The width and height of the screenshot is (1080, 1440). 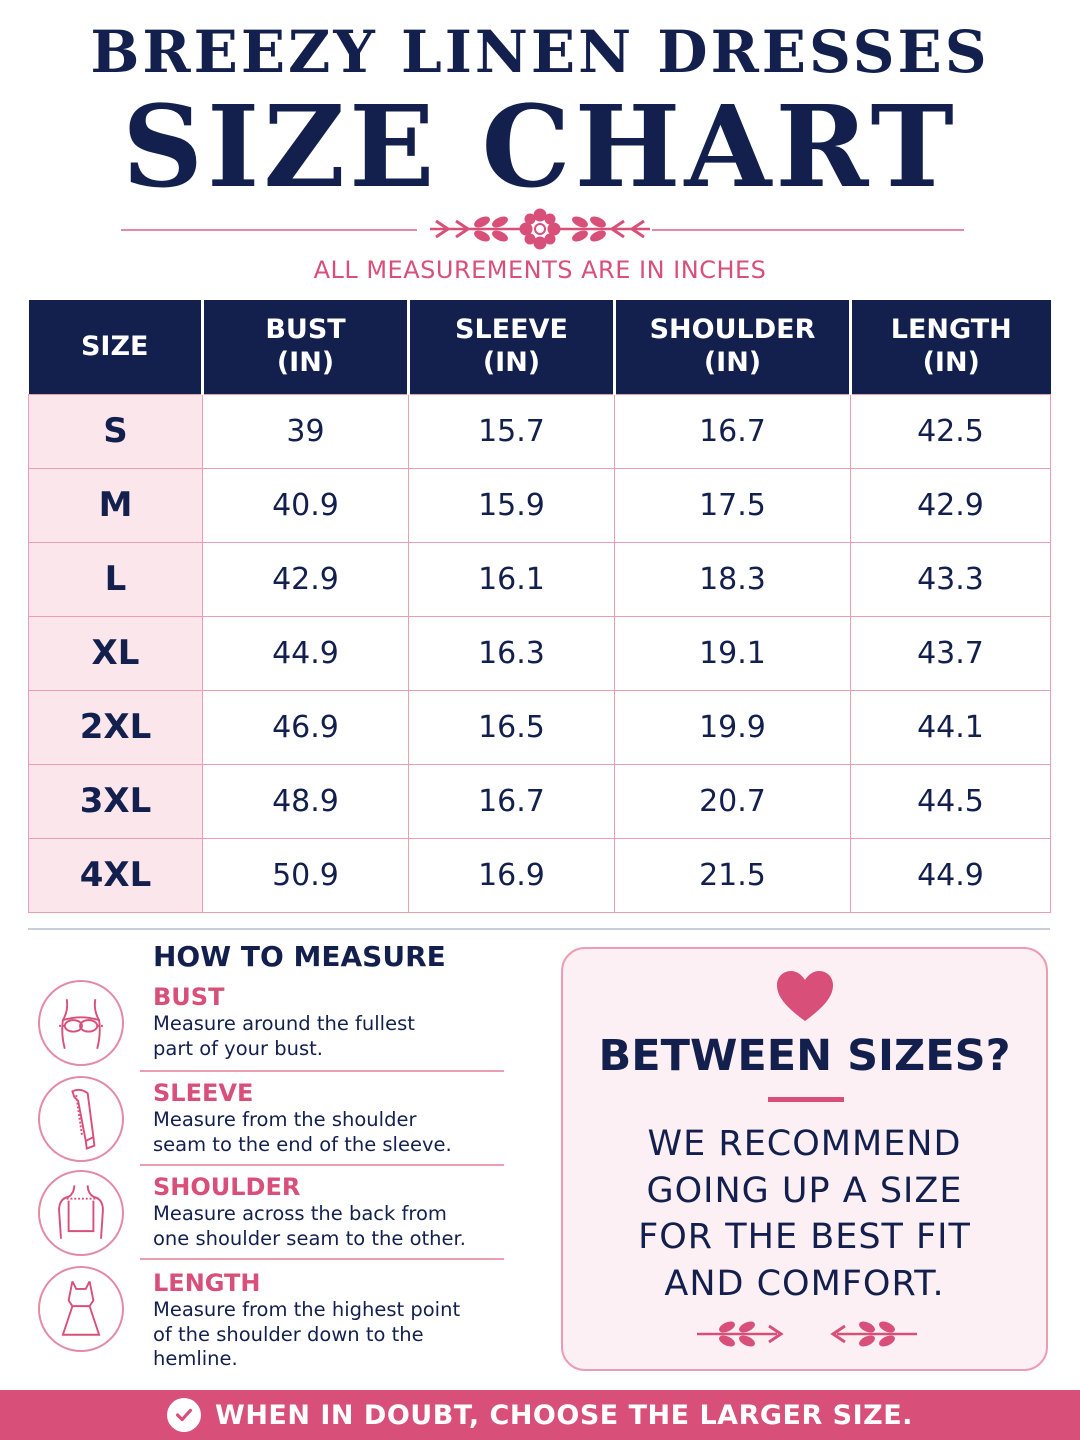 I want to click on heading-underline, so click(x=806, y=1099).